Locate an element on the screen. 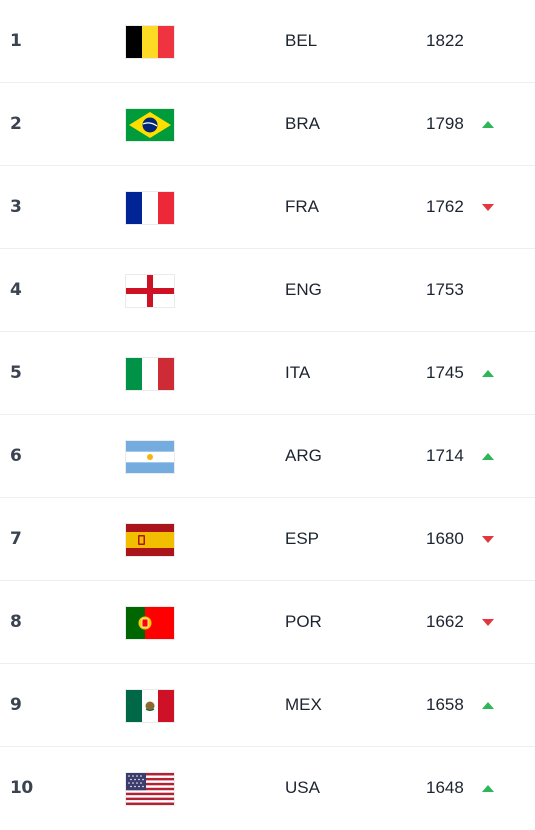 The image size is (535, 830). country-code: ENG is located at coordinates (303, 289).